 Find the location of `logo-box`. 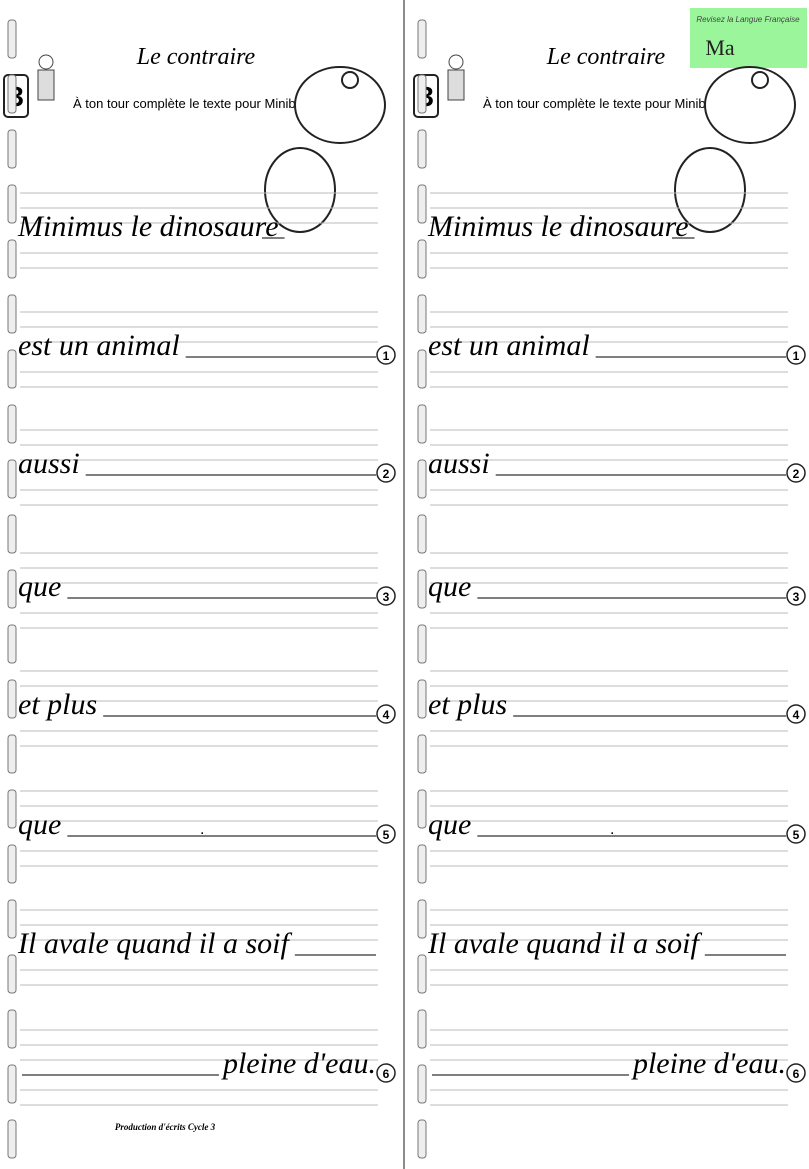

logo-box is located at coordinates (748, 38).